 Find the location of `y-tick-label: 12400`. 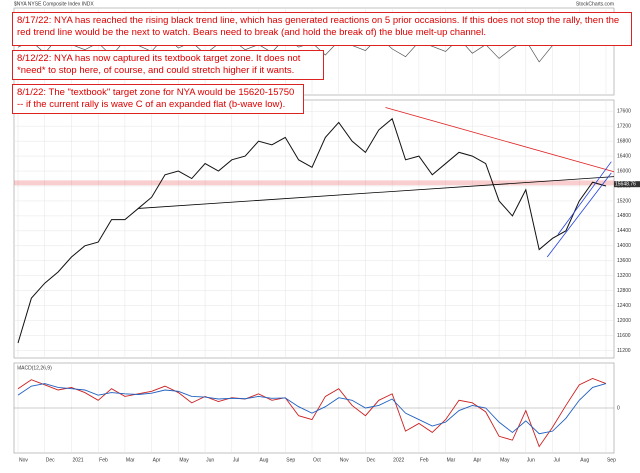

y-tick-label: 12400 is located at coordinates (624, 306).